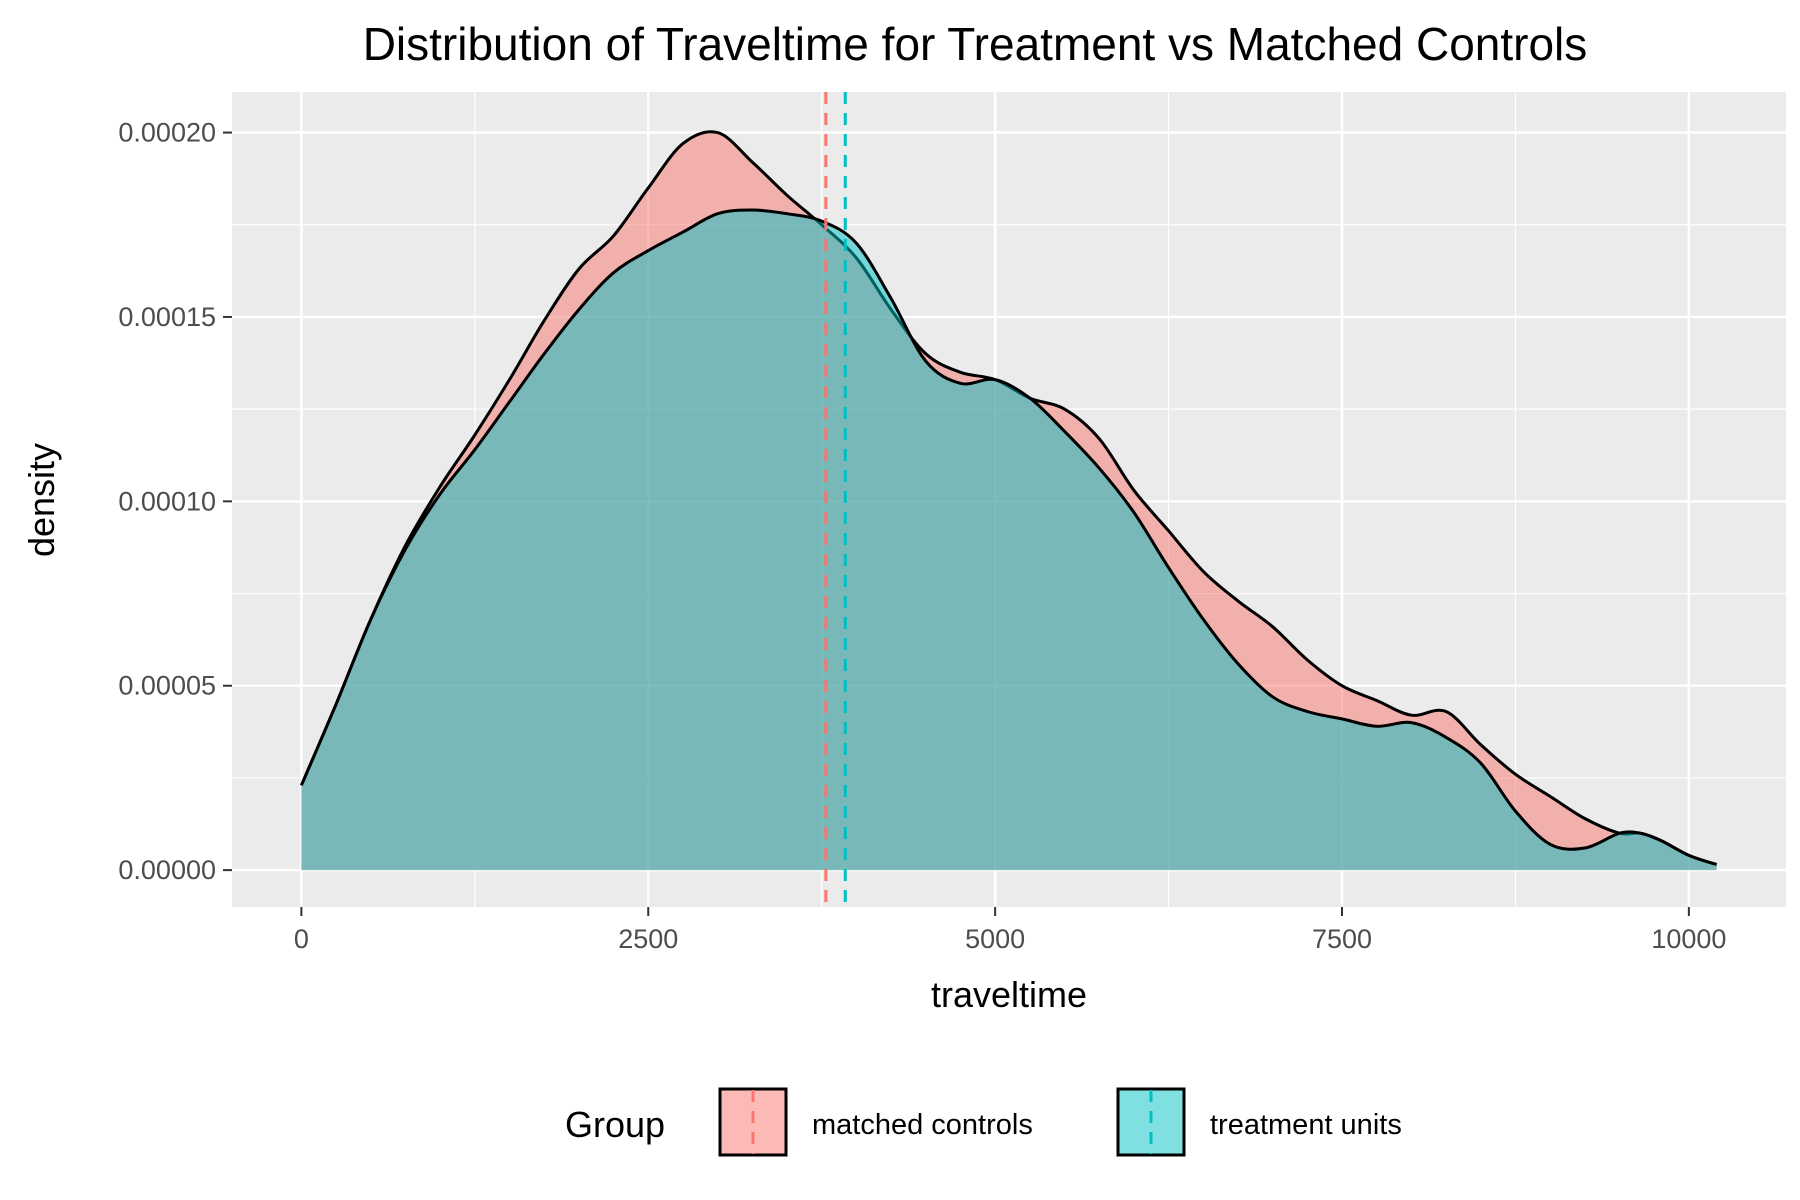  Describe the element at coordinates (167, 870) in the screenshot. I see `y-tick-label: 0.00000` at that location.